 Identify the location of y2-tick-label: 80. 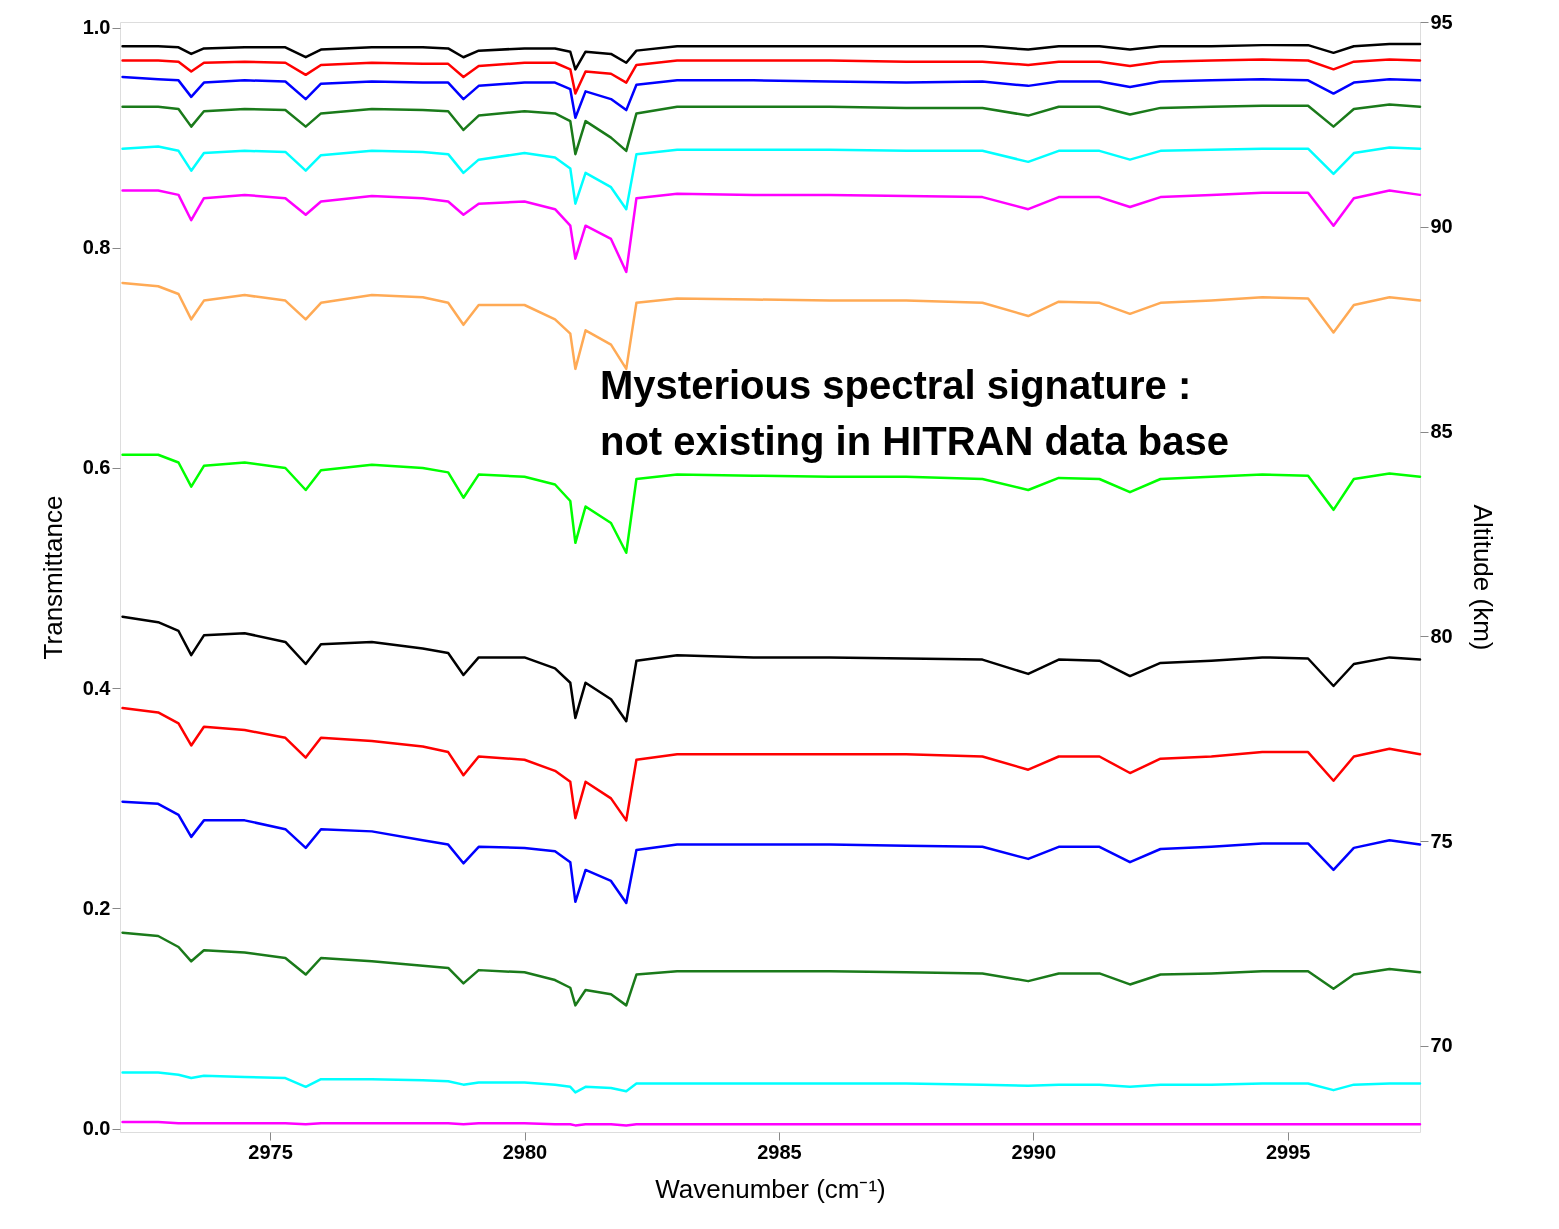
(1441, 635).